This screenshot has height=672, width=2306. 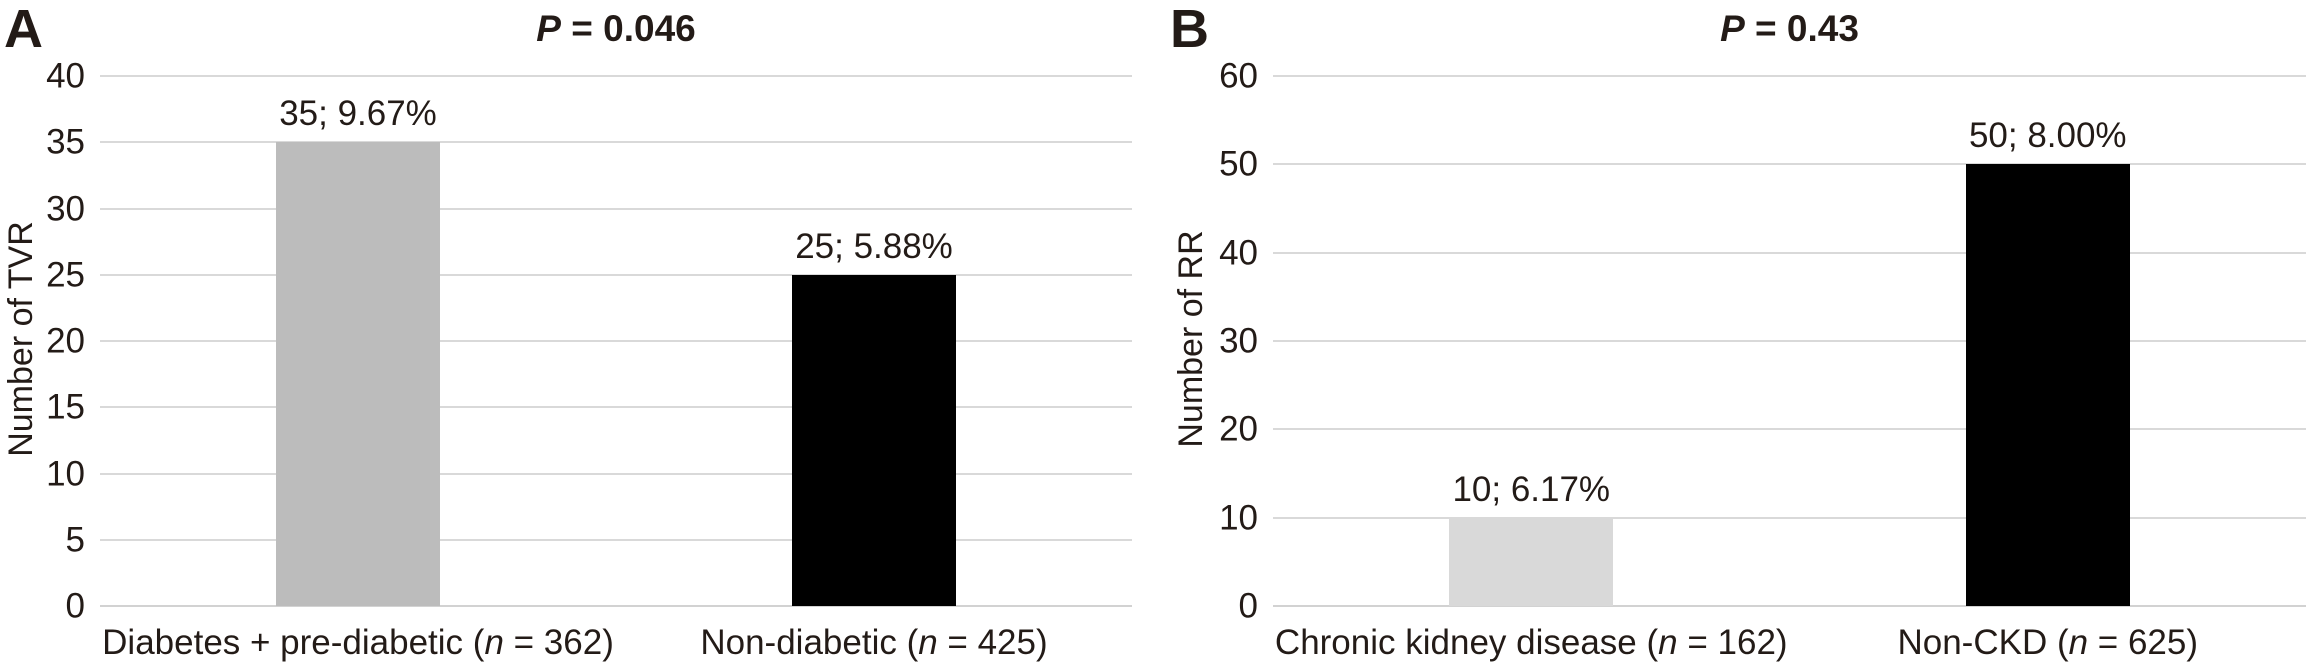 What do you see at coordinates (65, 407) in the screenshot?
I see `y-tick-label: 15` at bounding box center [65, 407].